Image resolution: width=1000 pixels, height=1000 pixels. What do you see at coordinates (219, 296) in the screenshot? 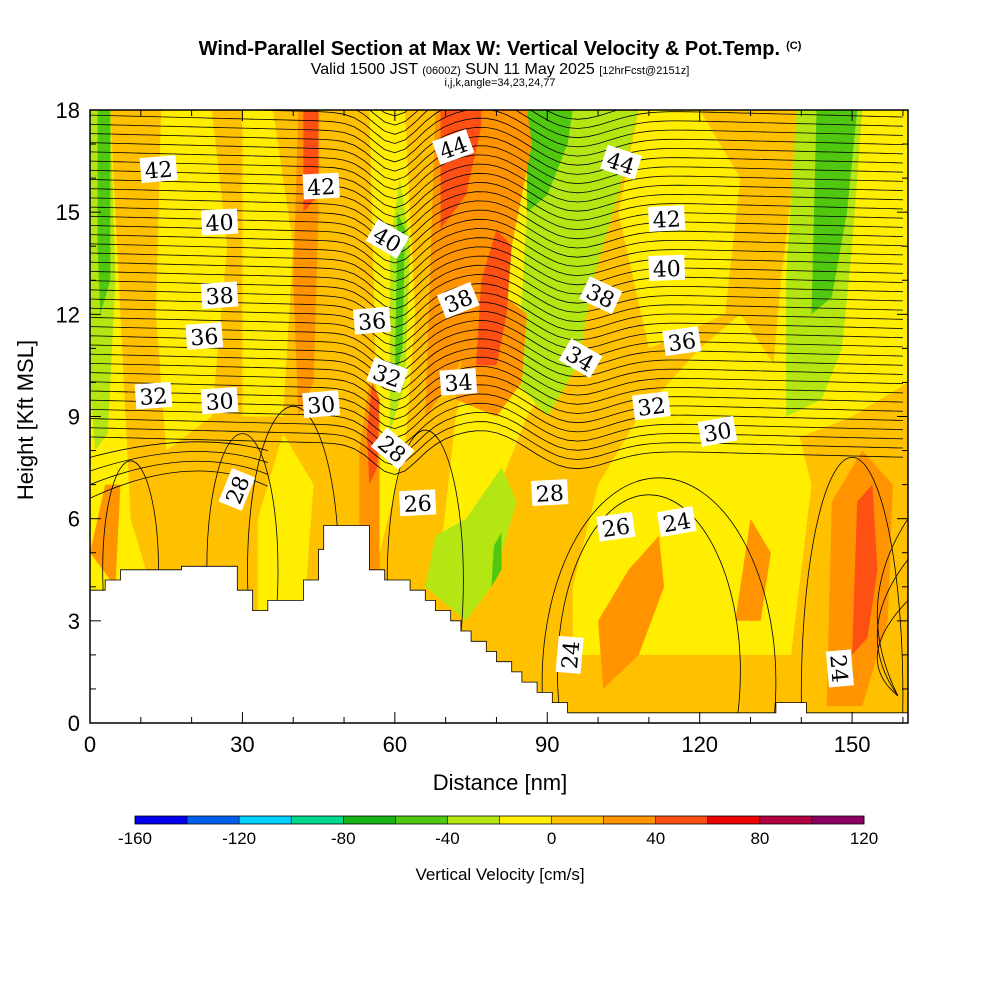
I see `theta-label: 38` at bounding box center [219, 296].